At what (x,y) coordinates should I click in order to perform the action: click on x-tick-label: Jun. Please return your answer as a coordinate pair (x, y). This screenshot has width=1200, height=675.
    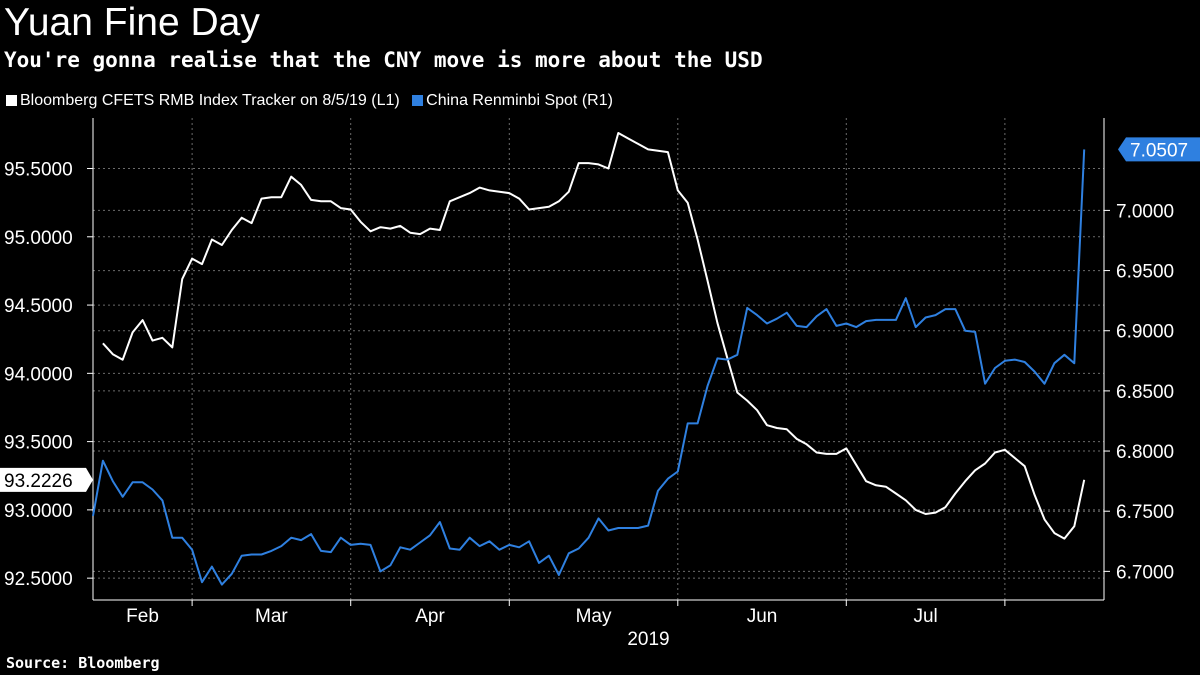
    Looking at the image, I should click on (762, 616).